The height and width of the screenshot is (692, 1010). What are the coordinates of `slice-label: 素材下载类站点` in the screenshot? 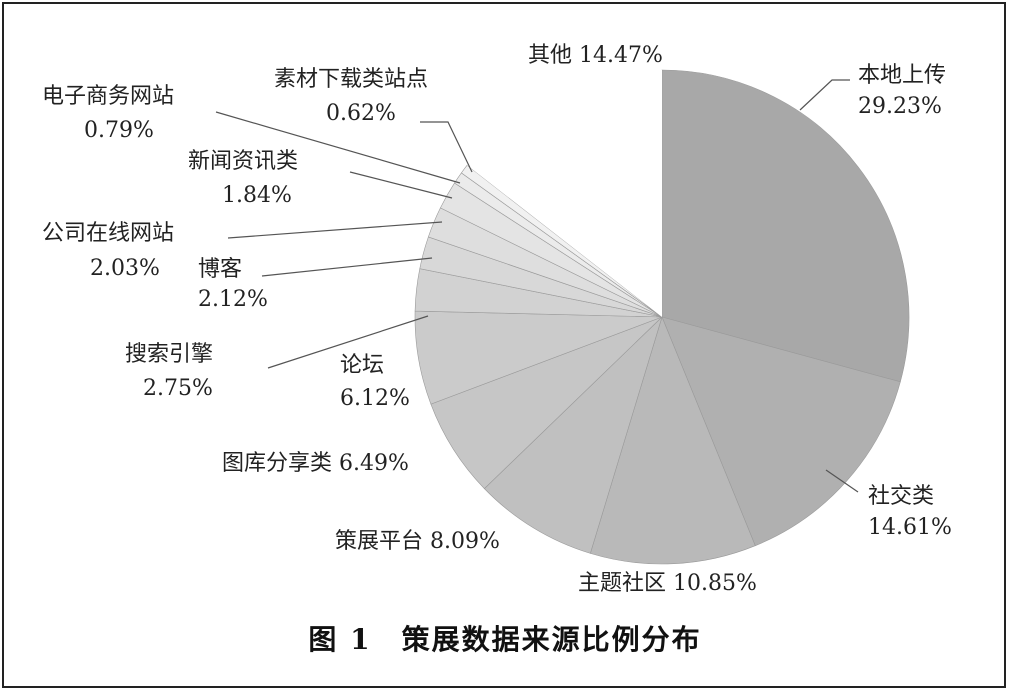 It's located at (351, 79).